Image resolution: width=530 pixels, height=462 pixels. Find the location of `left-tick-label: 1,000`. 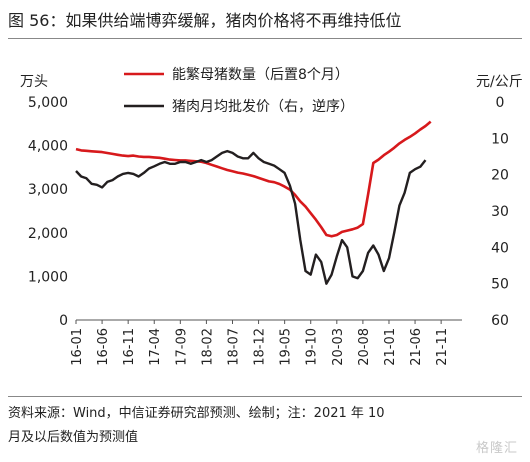

left-tick-label: 1,000 is located at coordinates (48, 277).